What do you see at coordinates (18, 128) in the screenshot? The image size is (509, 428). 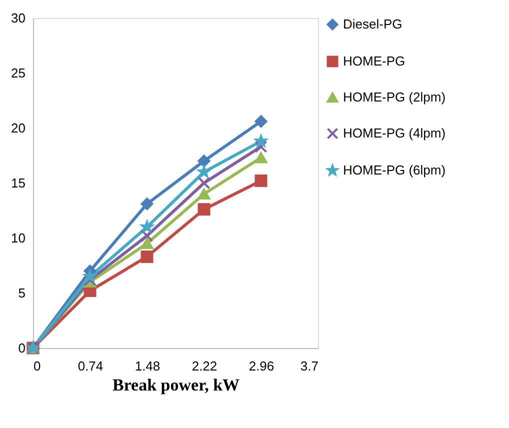 I see `y-tick-label: 20` at bounding box center [18, 128].